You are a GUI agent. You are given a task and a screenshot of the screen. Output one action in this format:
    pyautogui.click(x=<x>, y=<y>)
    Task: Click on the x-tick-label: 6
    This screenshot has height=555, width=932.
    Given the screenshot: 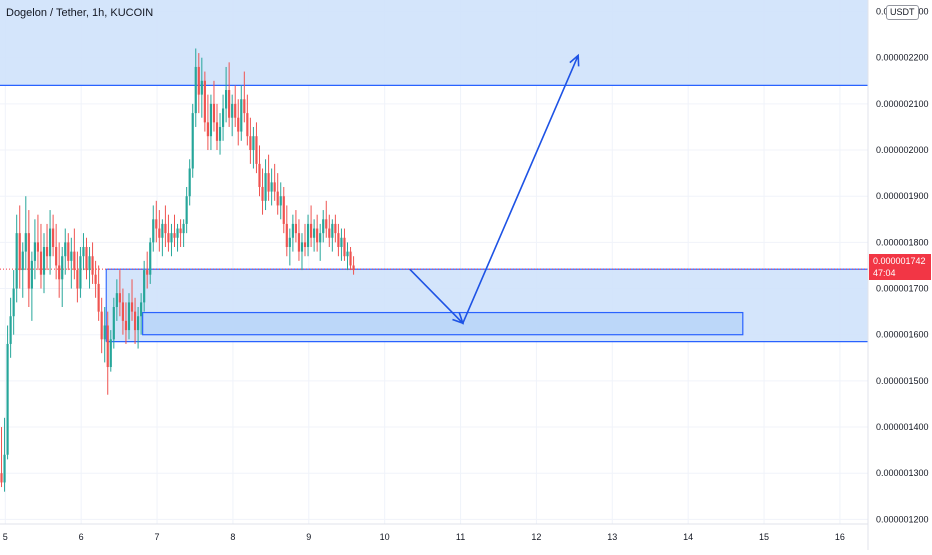 What is the action you would take?
    pyautogui.click(x=81, y=537)
    